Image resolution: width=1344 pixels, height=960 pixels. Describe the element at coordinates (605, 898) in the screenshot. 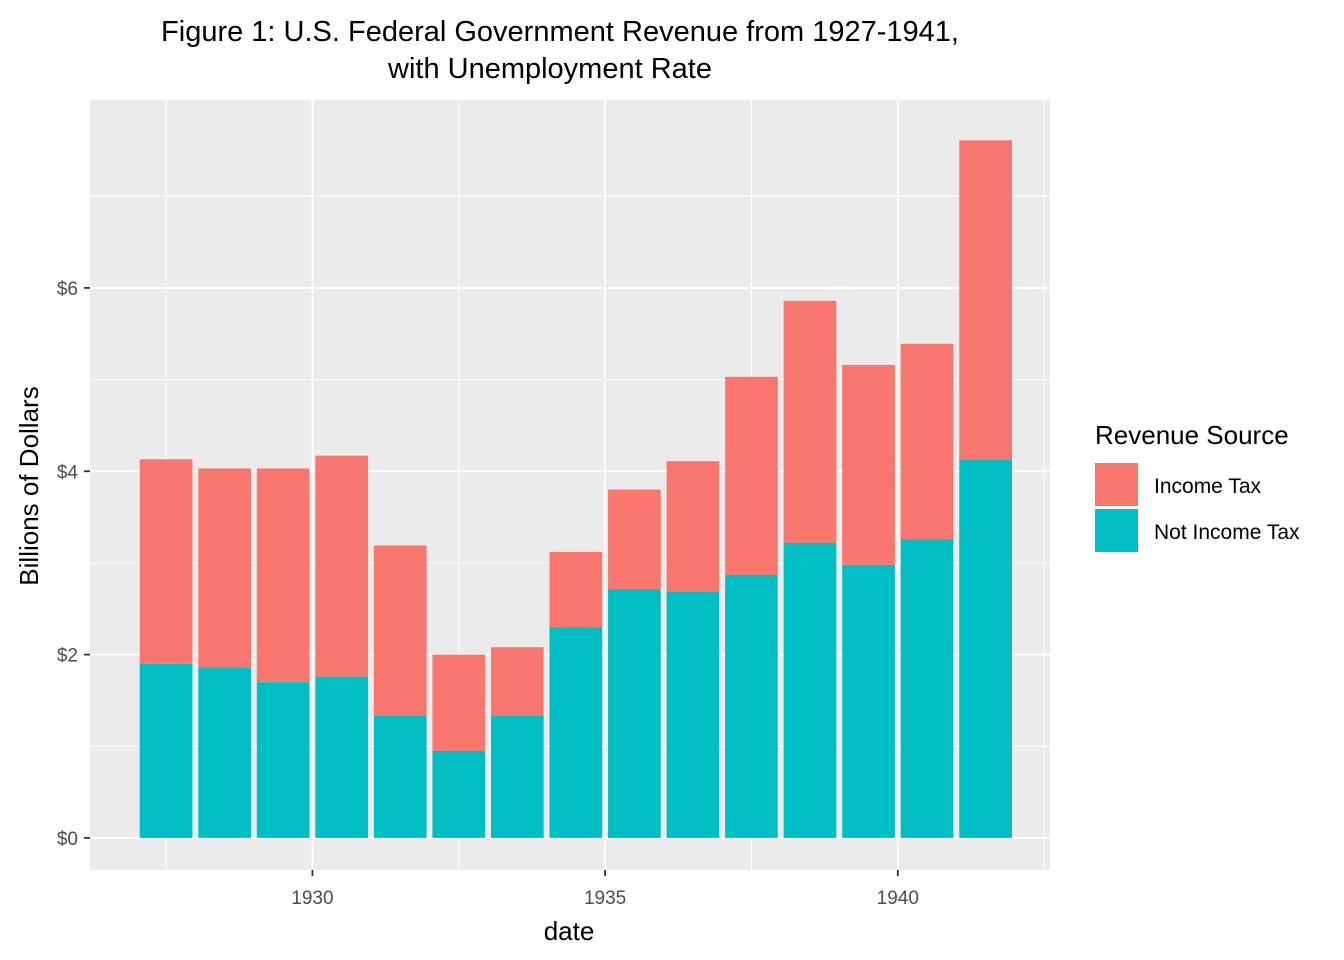

I see `x-tick-label: 1935` at that location.